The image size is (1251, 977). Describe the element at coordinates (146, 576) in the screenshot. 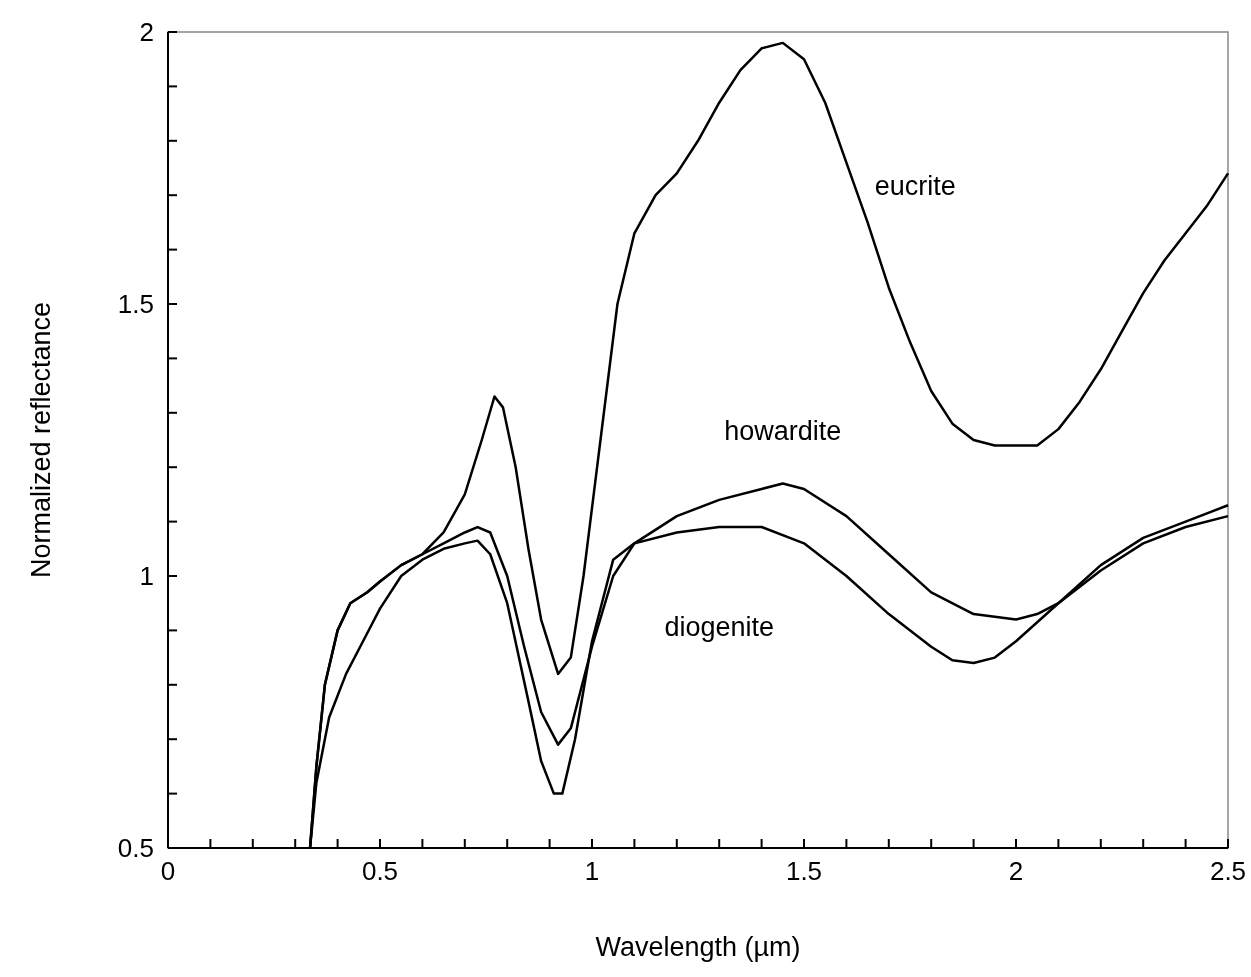

I see `y-tick-label: 1` at that location.